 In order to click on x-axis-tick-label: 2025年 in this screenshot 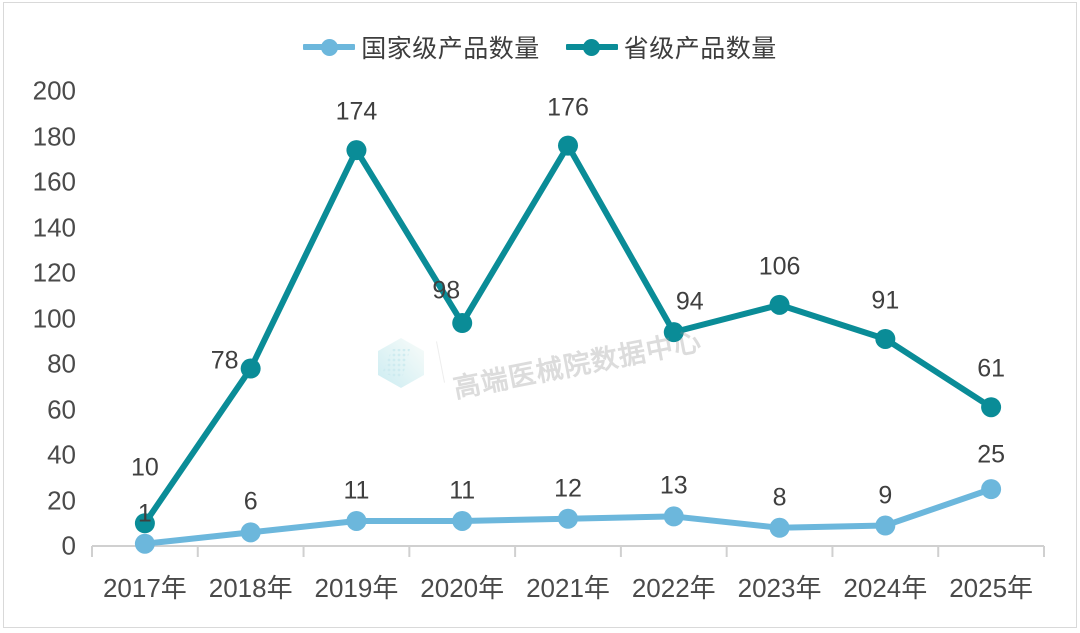, I will do `click(991, 588)`.